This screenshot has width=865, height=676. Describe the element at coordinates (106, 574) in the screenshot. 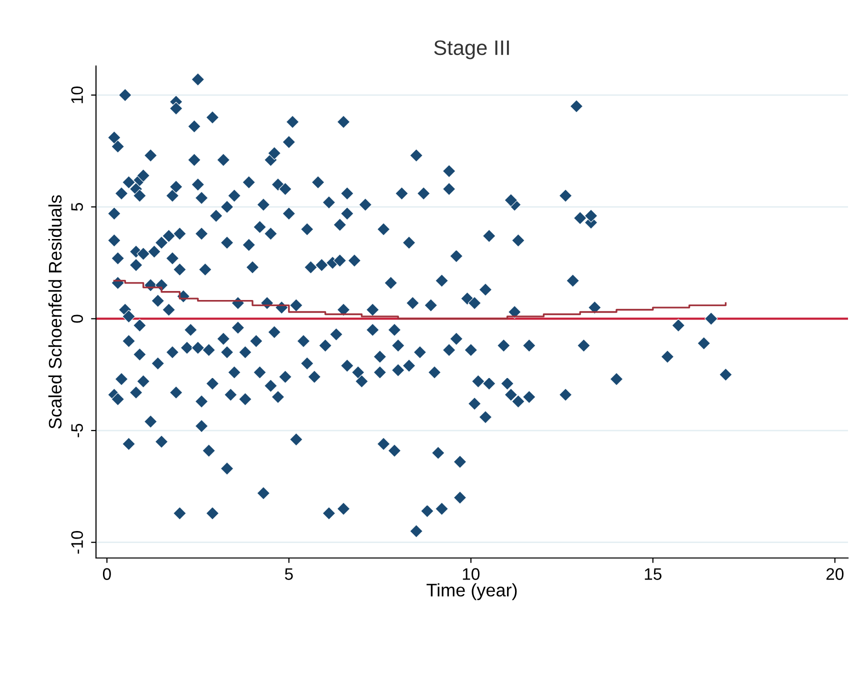

I see `x-tick-label: 0` at that location.